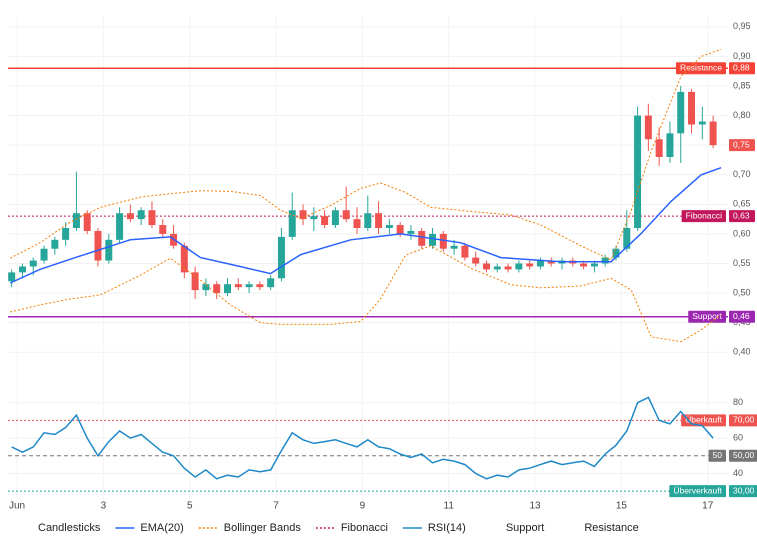 The width and height of the screenshot is (757, 546). I want to click on y-tick-label: 0,60, so click(742, 233).